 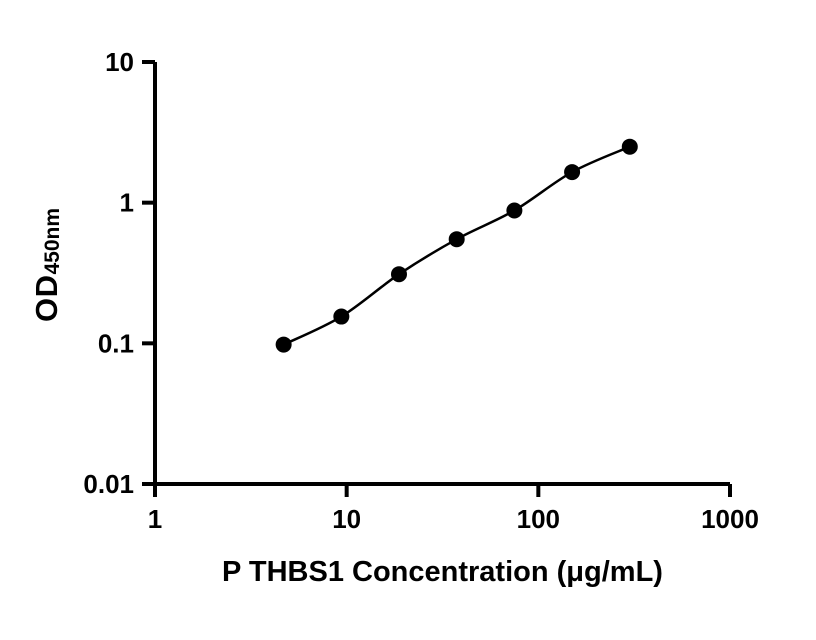 What do you see at coordinates (116, 343) in the screenshot?
I see `y-tick-label: 0.1` at bounding box center [116, 343].